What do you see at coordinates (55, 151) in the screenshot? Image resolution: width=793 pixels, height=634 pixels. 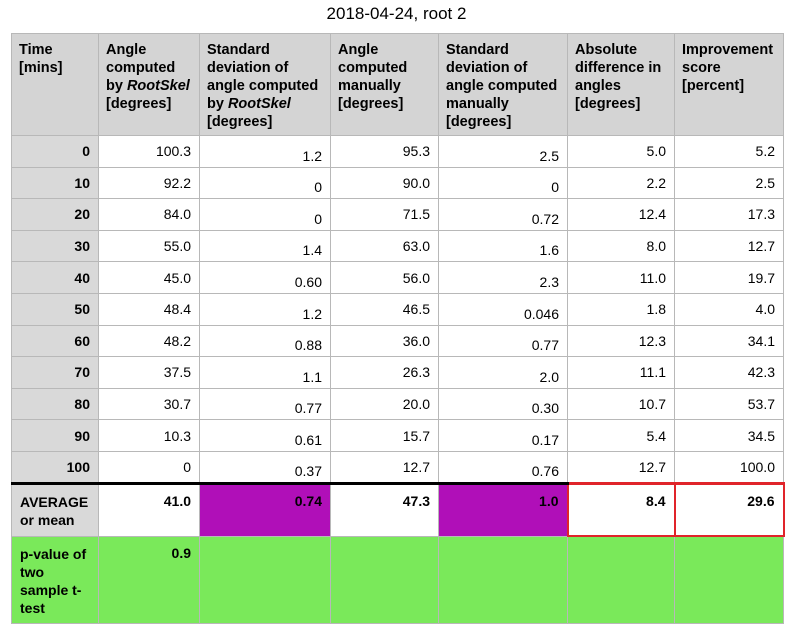 I see `row-time: 0` at bounding box center [55, 151].